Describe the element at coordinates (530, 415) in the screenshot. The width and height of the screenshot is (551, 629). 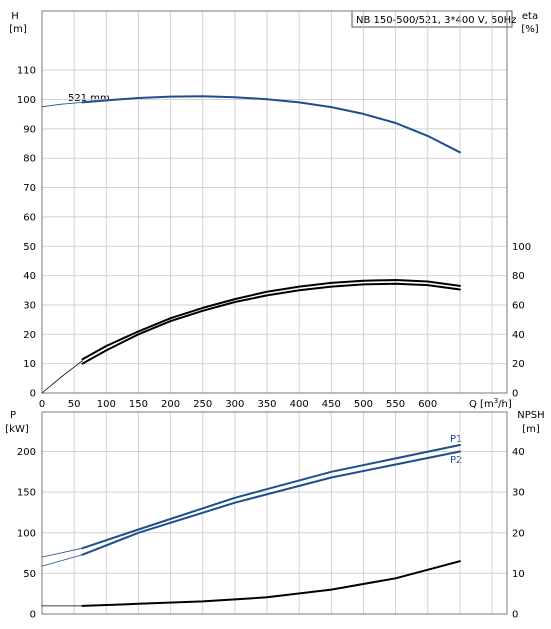
I see `npsh-axis-label: NPSH` at that location.